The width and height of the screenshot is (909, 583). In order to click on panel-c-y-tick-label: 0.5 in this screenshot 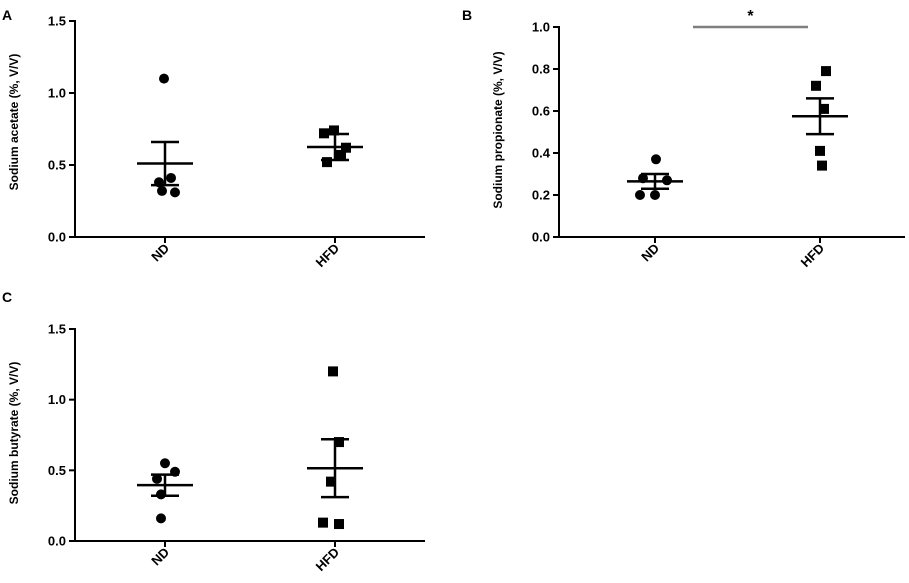, I will do `click(57, 470)`.